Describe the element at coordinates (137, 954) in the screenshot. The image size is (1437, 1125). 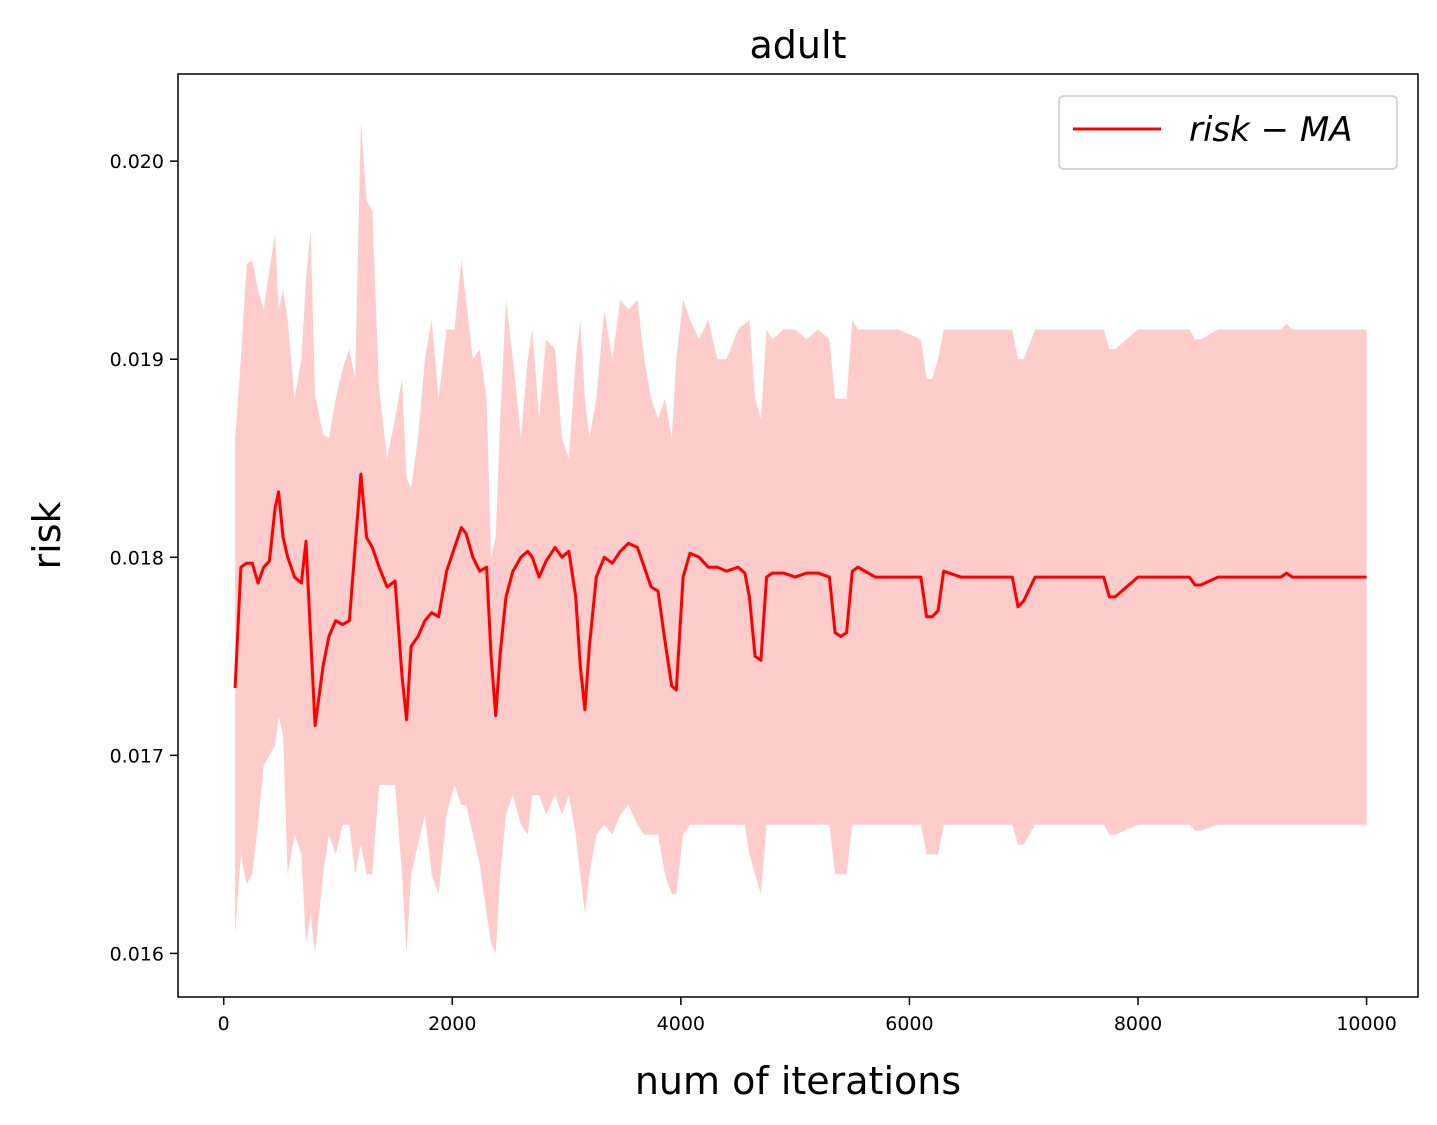
I see `y-tick-label: 0.016` at that location.